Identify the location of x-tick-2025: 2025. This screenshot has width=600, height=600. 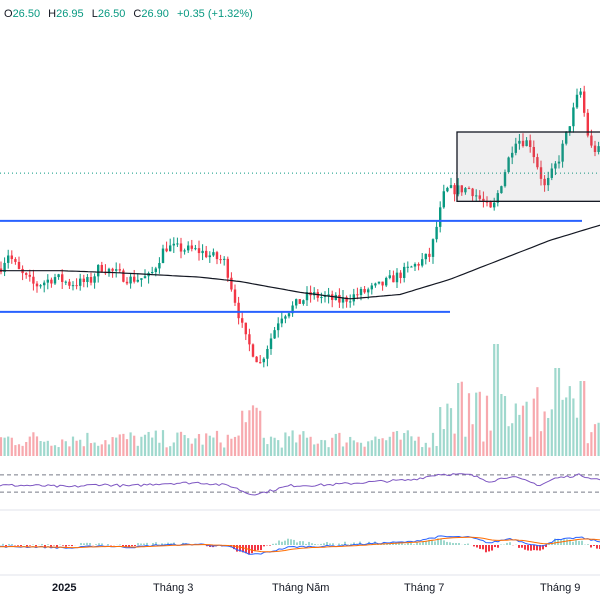
(64, 588).